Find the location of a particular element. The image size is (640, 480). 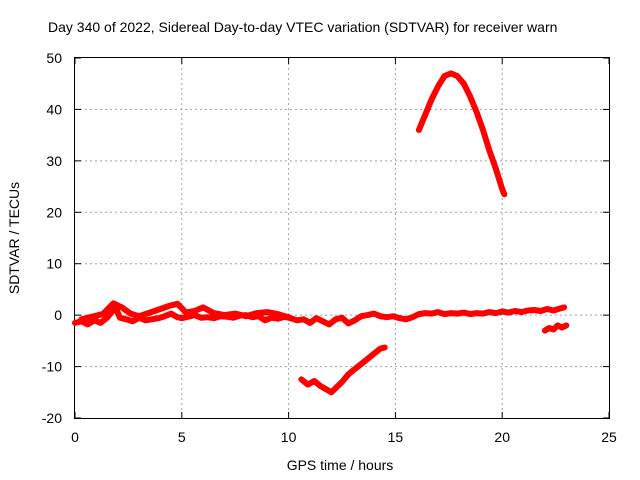

x-tick-label: 25 is located at coordinates (609, 437).